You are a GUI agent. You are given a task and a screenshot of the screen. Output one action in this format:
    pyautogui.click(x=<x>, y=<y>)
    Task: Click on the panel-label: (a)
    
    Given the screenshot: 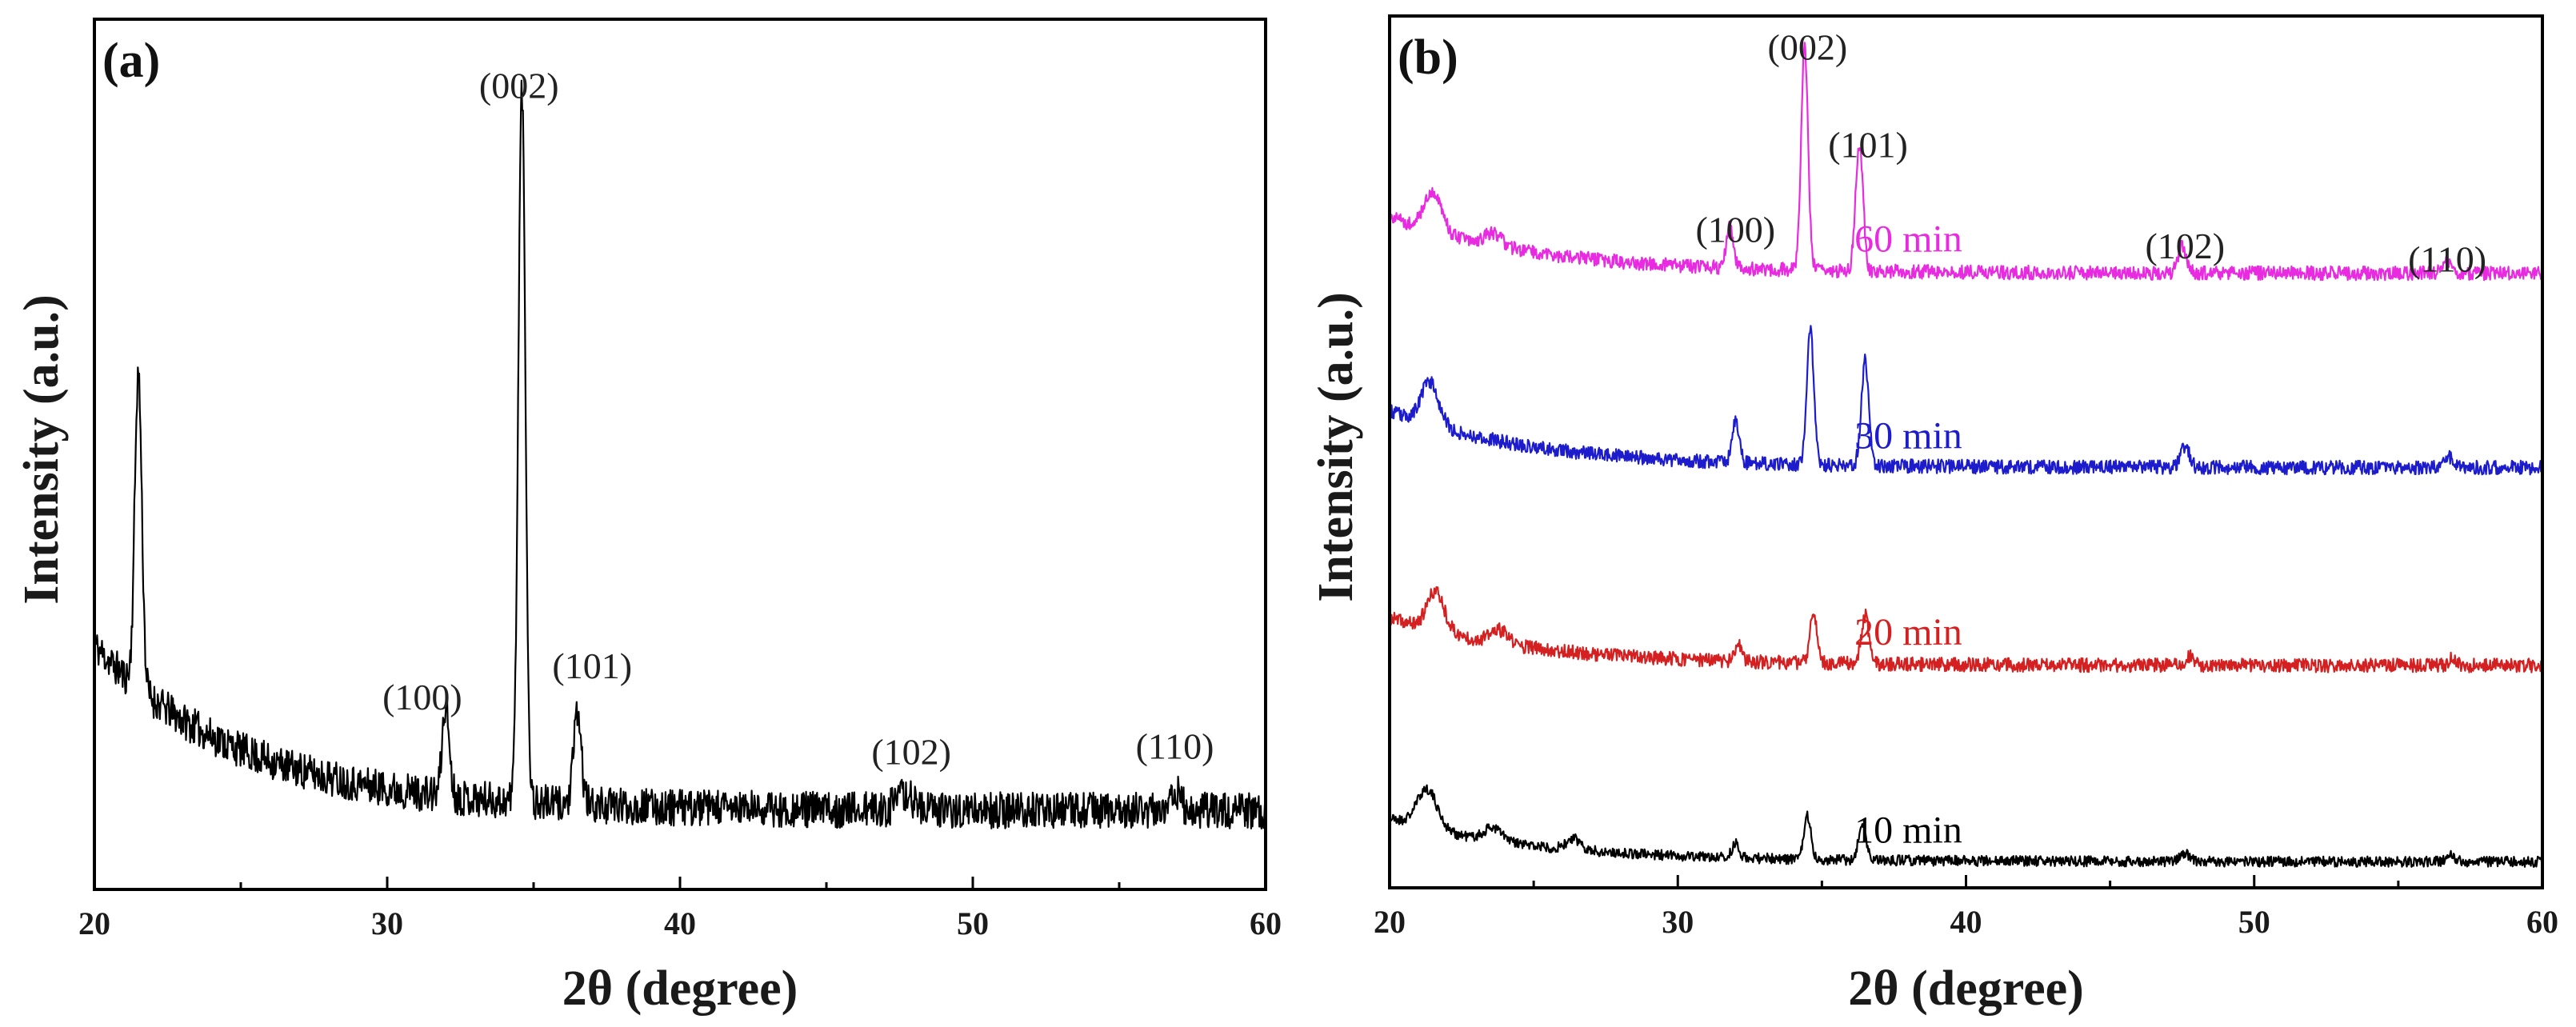 What is the action you would take?
    pyautogui.click(x=131, y=61)
    